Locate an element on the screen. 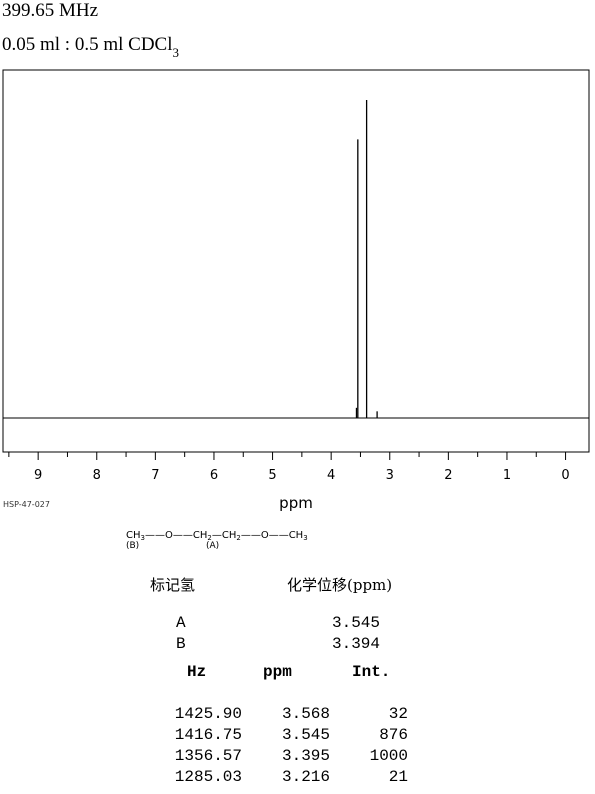 The image size is (595, 794). peak-ppm-1: 3.568 is located at coordinates (305, 714).